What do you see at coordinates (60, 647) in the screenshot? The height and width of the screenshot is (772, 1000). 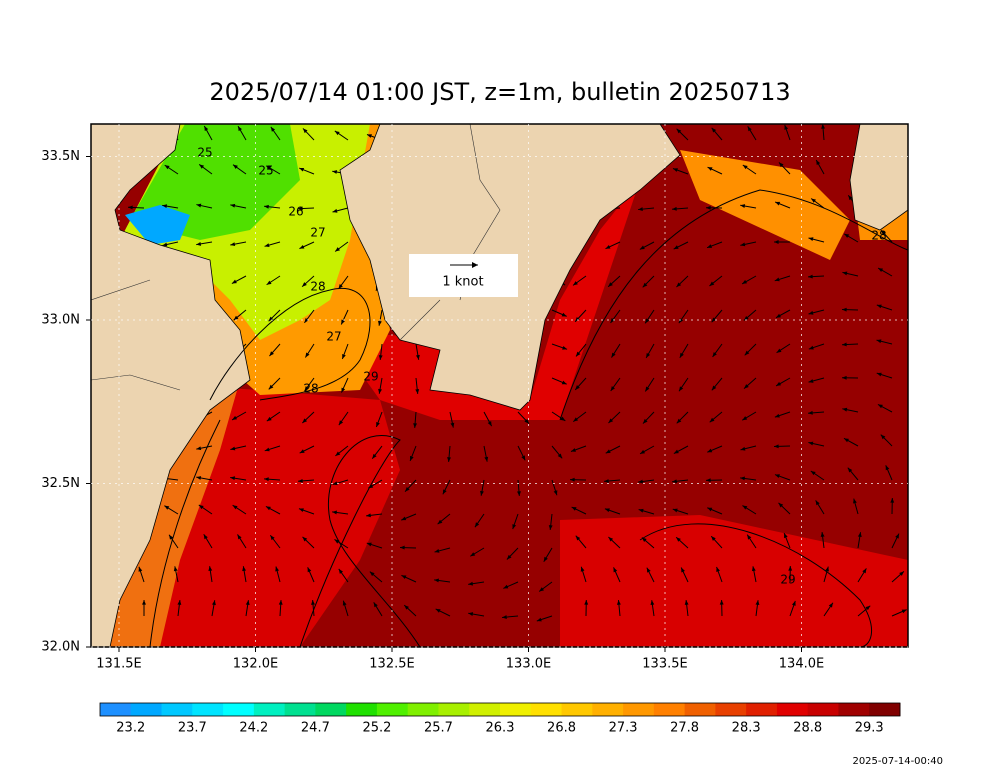 I see `lat-tick-label: 32.0N` at bounding box center [60, 647].